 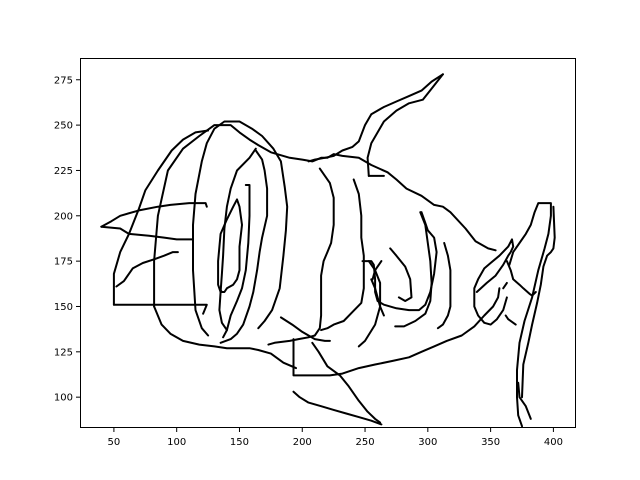 I want to click on y-axis: 100 125 150 175 200 225 250 275, so click(x=67, y=239).